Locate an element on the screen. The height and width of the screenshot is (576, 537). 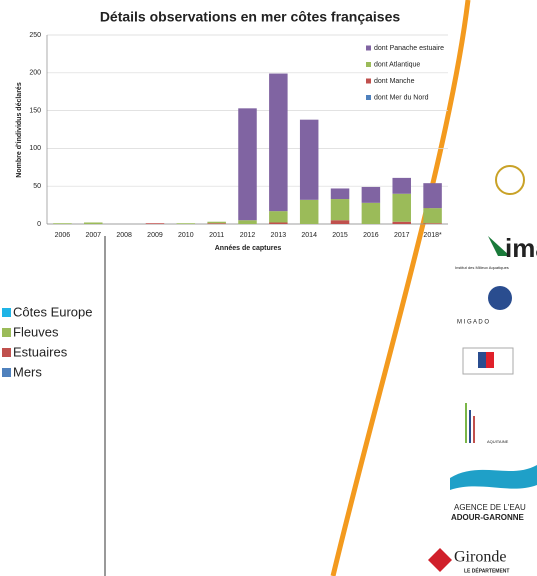
legend-label: dont Mer du Nord is located at coordinates (401, 97).